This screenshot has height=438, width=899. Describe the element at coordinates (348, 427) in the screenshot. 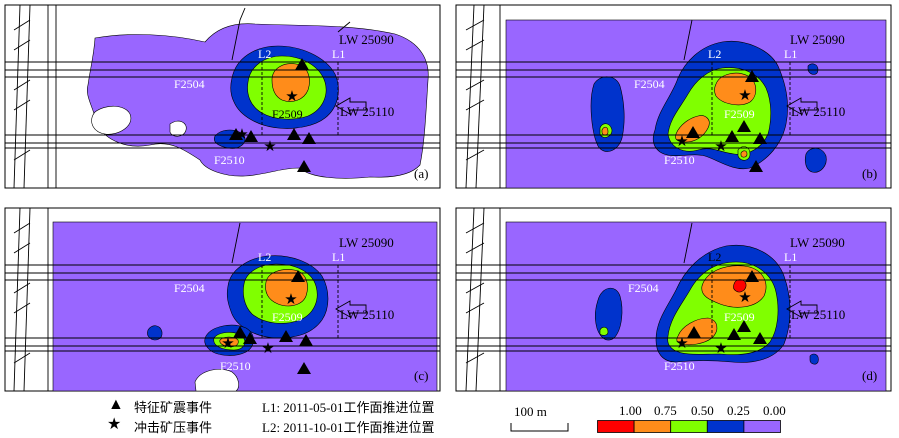

I see `l2-legend-label: L2: 2011-10-01工作面推进位置` at that location.